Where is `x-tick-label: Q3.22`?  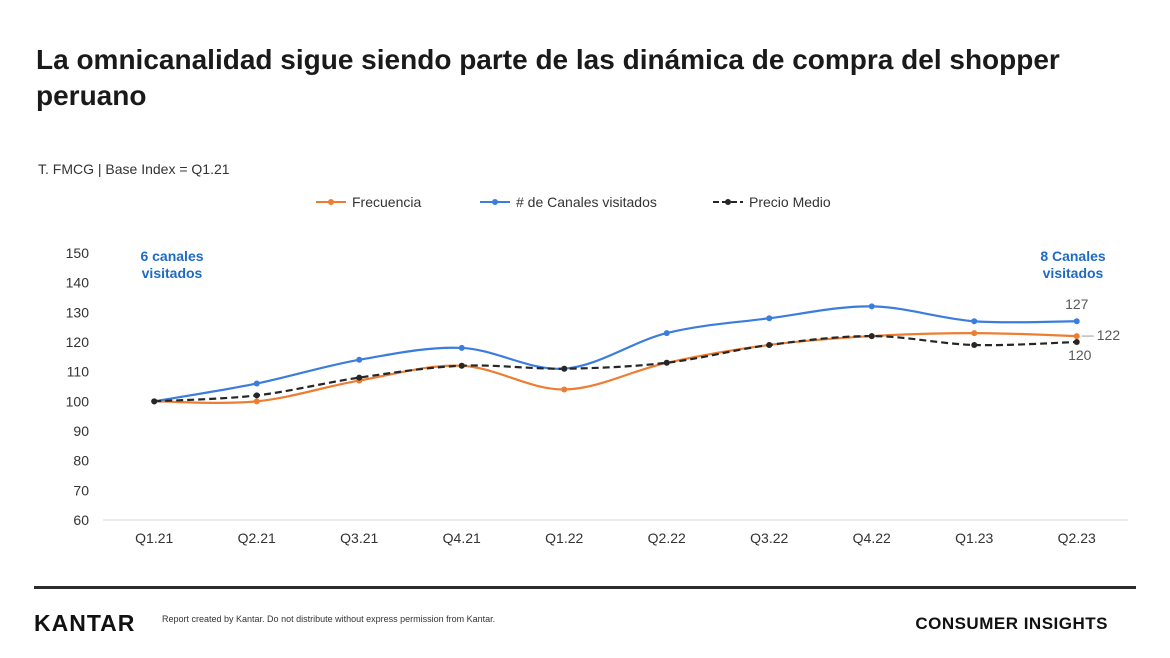 x-tick-label: Q3.22 is located at coordinates (769, 538).